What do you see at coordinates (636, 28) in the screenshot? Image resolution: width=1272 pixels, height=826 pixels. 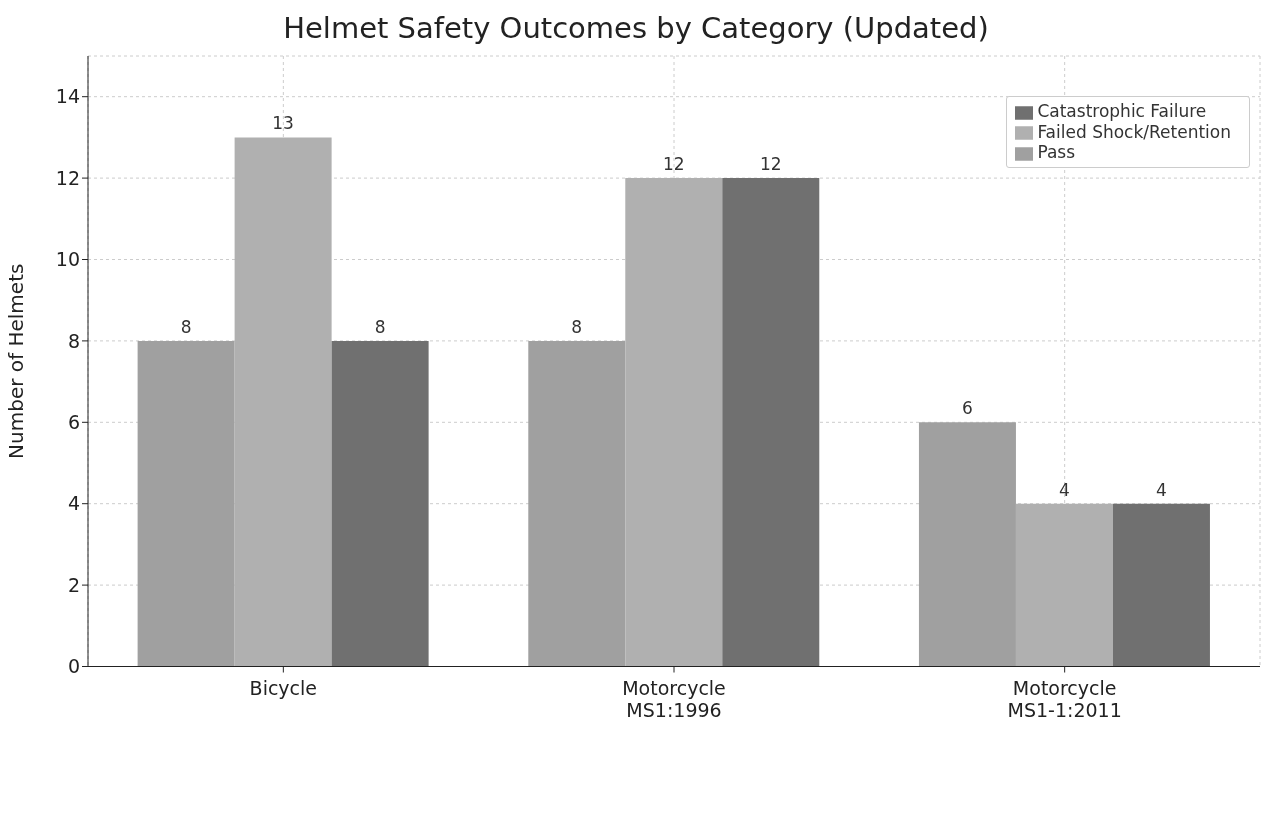 I see `chart-title: Helmet Safety Outcomes by Category (Updated)` at bounding box center [636, 28].